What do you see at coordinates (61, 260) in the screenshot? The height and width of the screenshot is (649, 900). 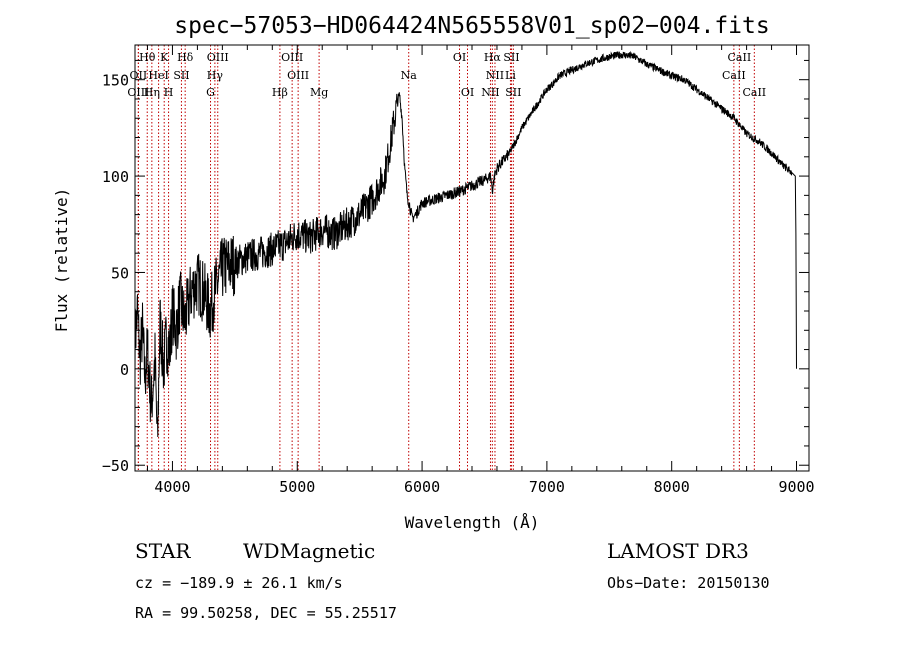 I see `y-axis-label: Flux (relative)` at bounding box center [61, 260].